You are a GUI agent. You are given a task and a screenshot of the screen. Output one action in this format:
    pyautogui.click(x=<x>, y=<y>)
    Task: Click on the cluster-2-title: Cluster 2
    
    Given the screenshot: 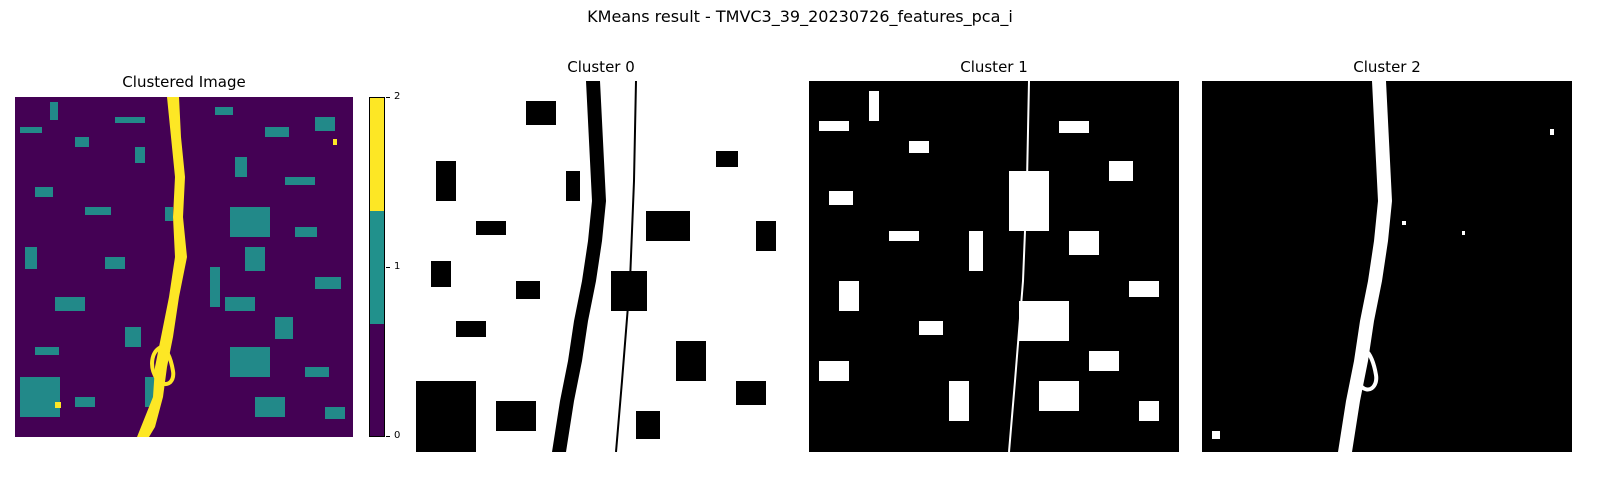 What is the action you would take?
    pyautogui.click(x=1387, y=67)
    